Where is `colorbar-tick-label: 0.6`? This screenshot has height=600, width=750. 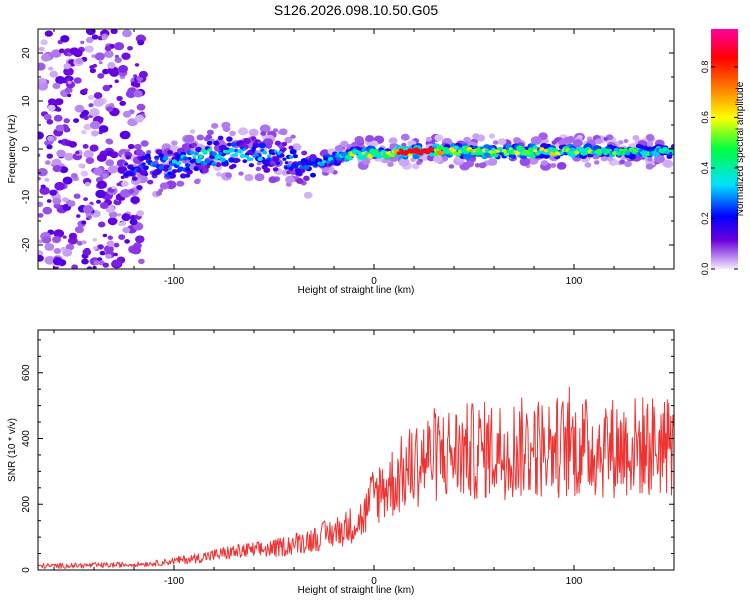 colorbar-tick-label: 0.6 is located at coordinates (705, 117).